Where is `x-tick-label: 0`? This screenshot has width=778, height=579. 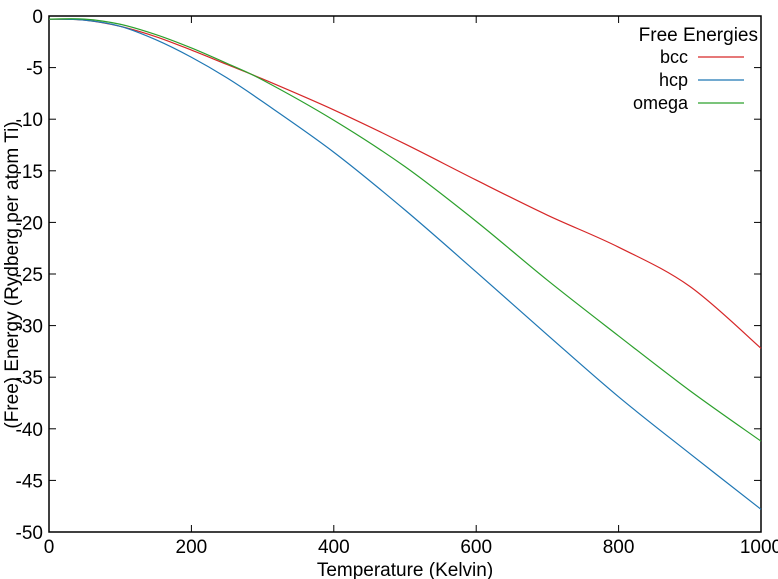
x-tick-label: 0 is located at coordinates (49, 547).